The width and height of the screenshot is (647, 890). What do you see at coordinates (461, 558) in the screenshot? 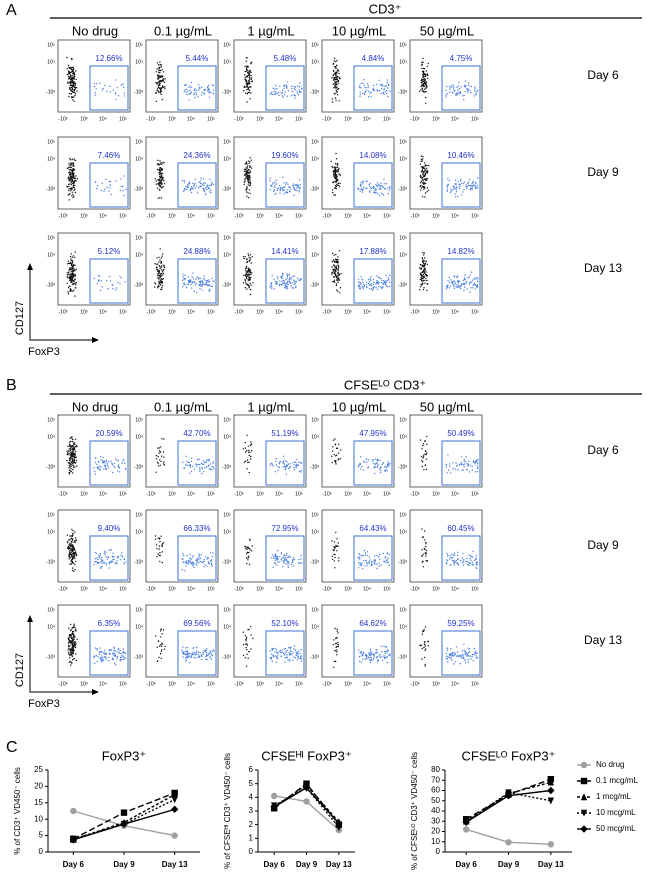
I see `gate` at bounding box center [461, 558].